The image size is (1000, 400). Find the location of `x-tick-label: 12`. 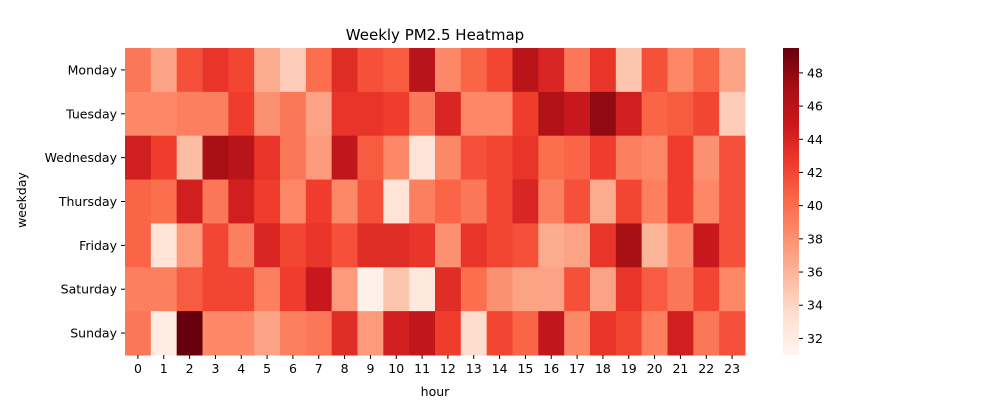

x-tick-label: 12 is located at coordinates (448, 368).